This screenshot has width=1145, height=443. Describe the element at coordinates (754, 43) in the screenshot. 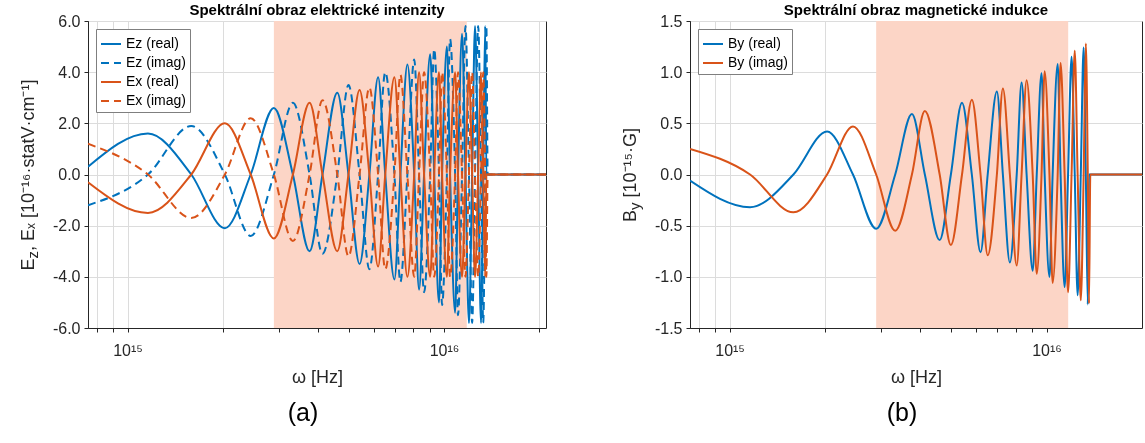

I see `legend-label: By (real)` at that location.